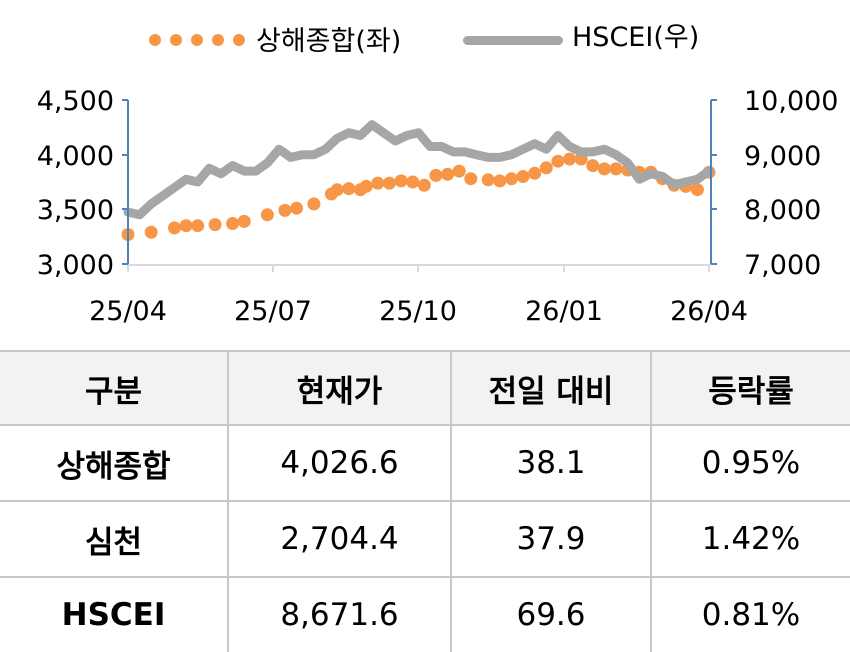 Image resolution: width=850 pixels, height=652 pixels. I want to click on x-tick: 25/04, so click(128, 311).